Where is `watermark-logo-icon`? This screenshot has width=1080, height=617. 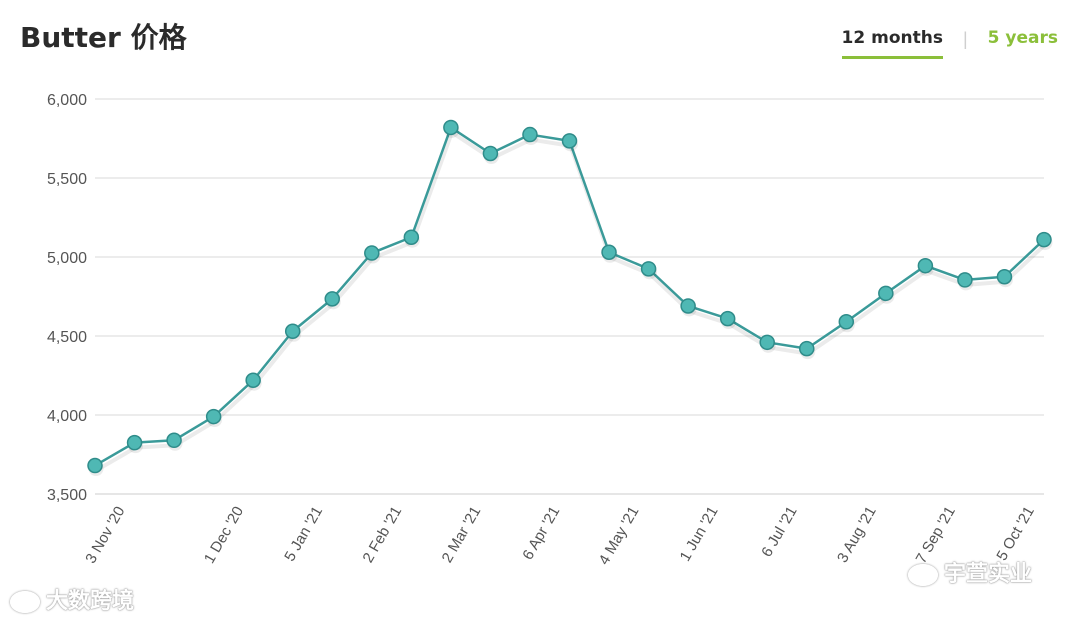 watermark-logo-icon is located at coordinates (25, 602).